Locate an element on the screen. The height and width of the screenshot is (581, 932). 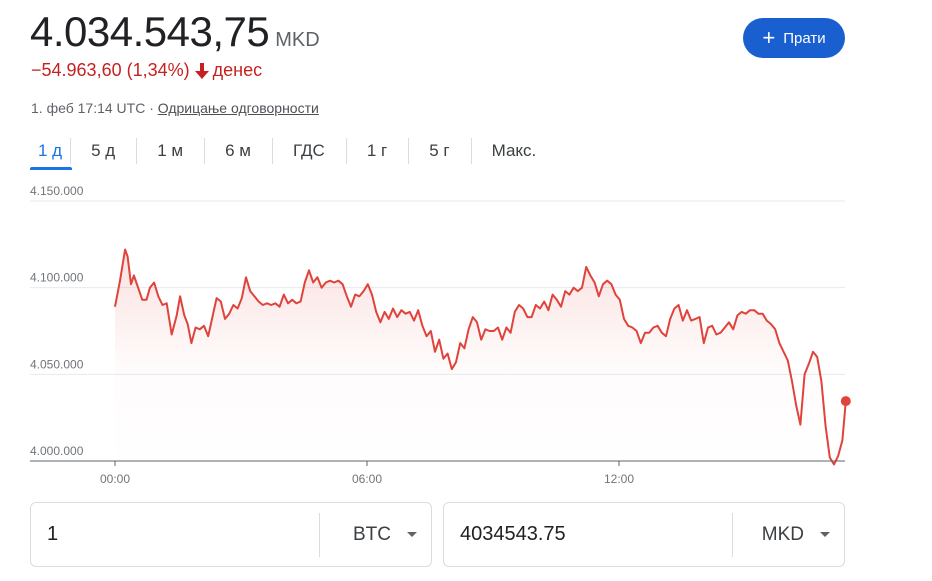
tab-5d: 5 д is located at coordinates (103, 151).